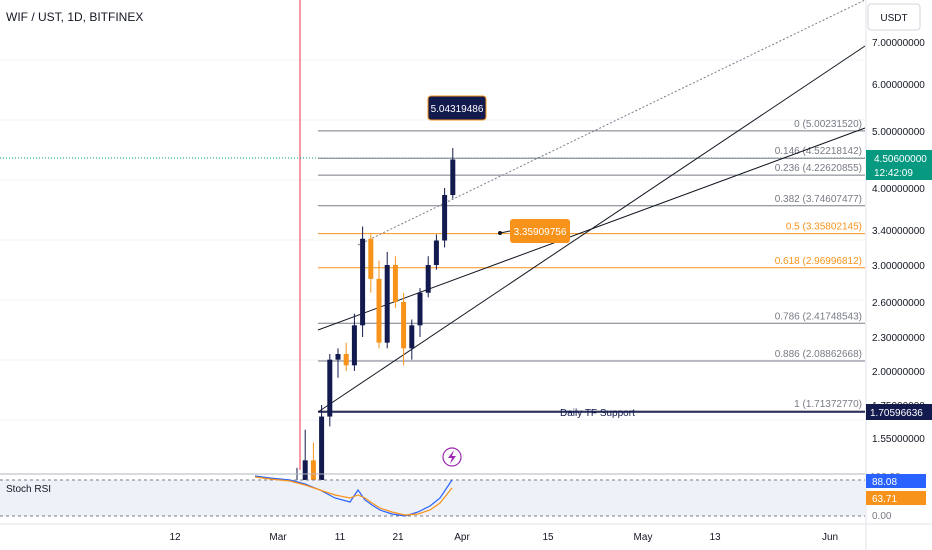 The height and width of the screenshot is (550, 932). Describe the element at coordinates (597, 413) in the screenshot. I see `support-text: Daily TF Support` at that location.